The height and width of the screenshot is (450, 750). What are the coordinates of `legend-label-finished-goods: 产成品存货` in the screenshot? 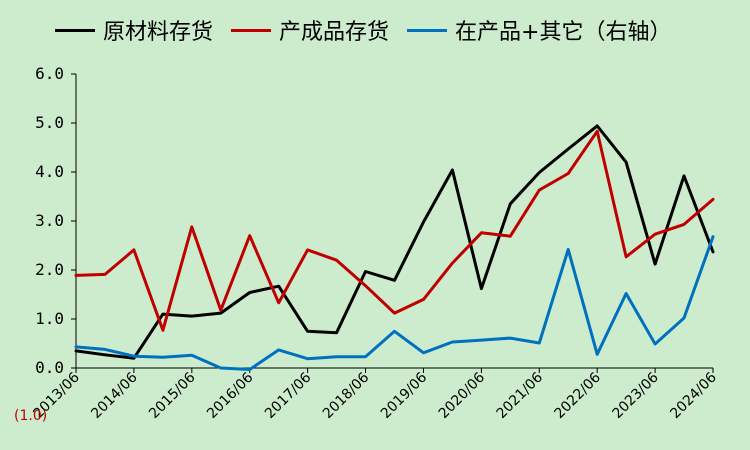 It's located at (334, 32).